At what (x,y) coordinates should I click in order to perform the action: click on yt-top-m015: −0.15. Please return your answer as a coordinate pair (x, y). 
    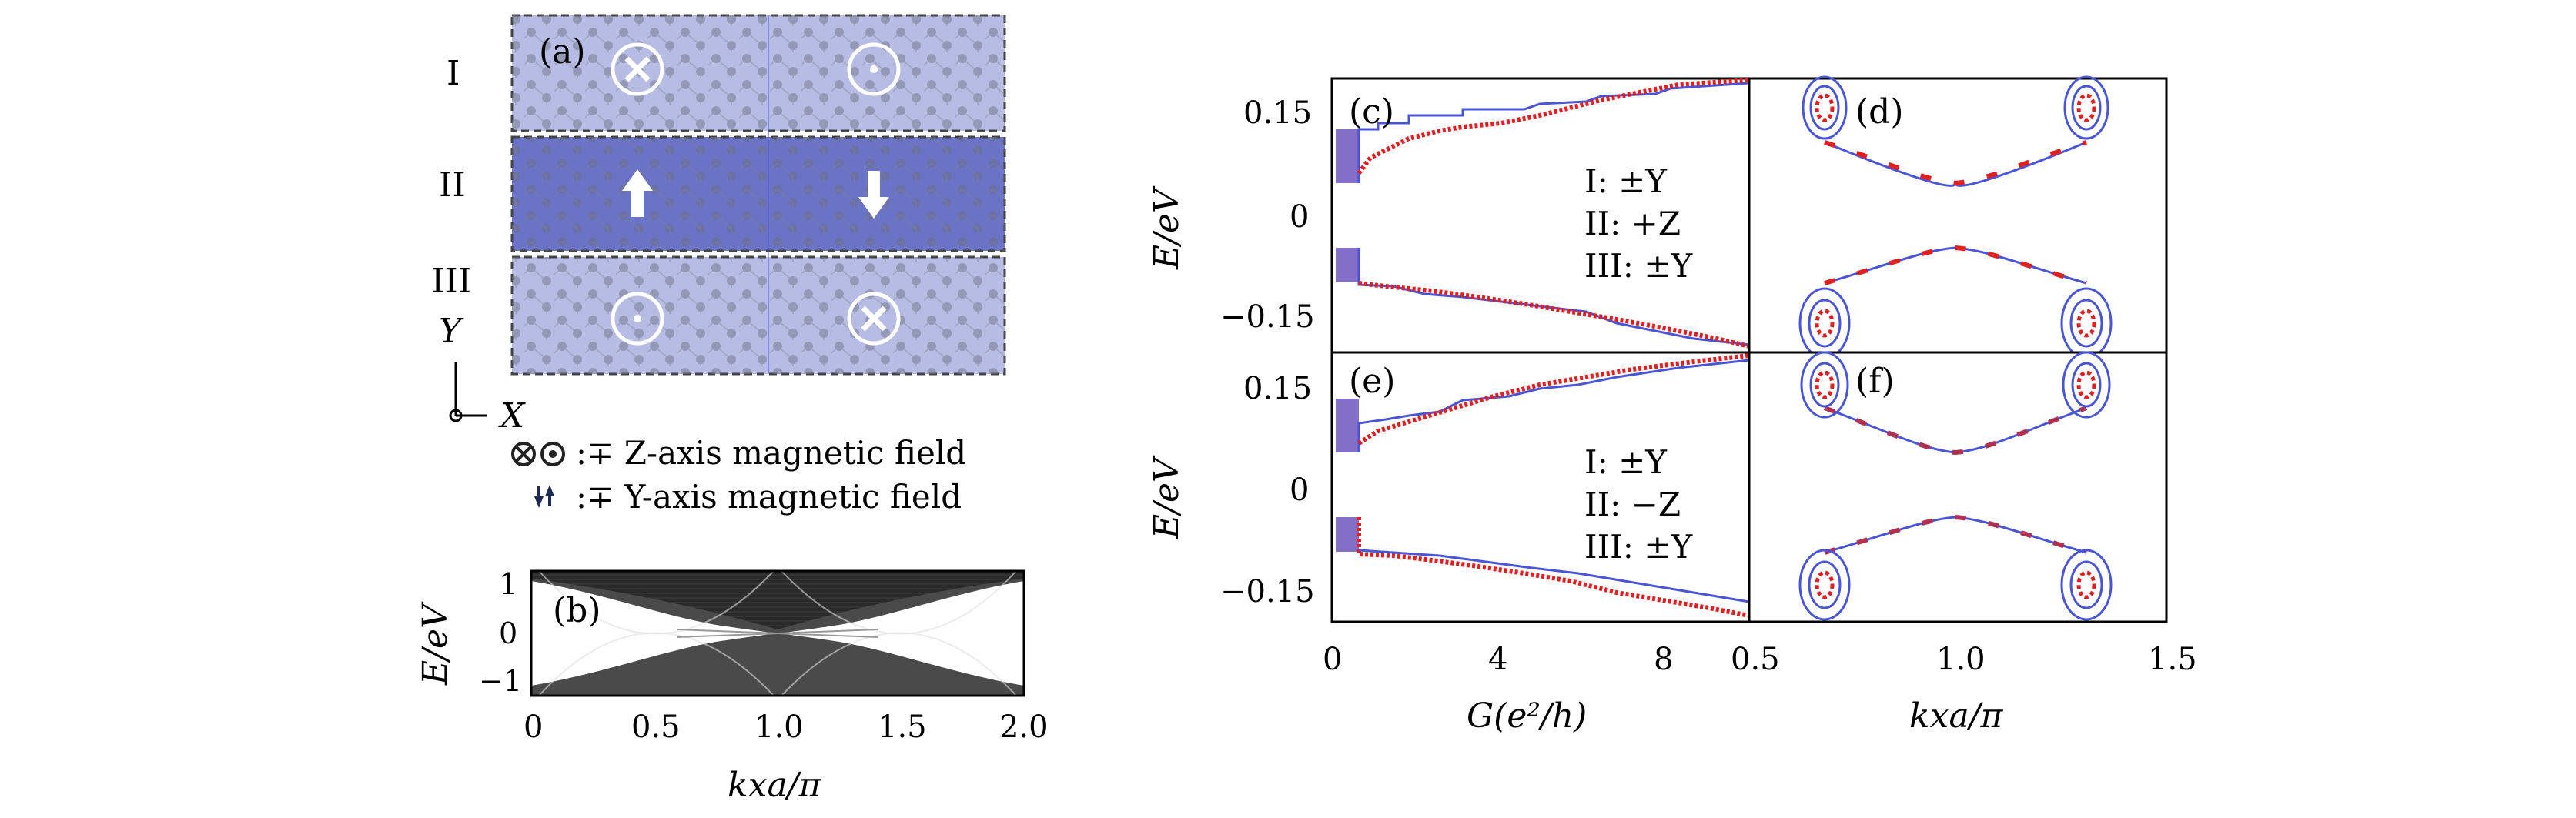
    Looking at the image, I should click on (1267, 317).